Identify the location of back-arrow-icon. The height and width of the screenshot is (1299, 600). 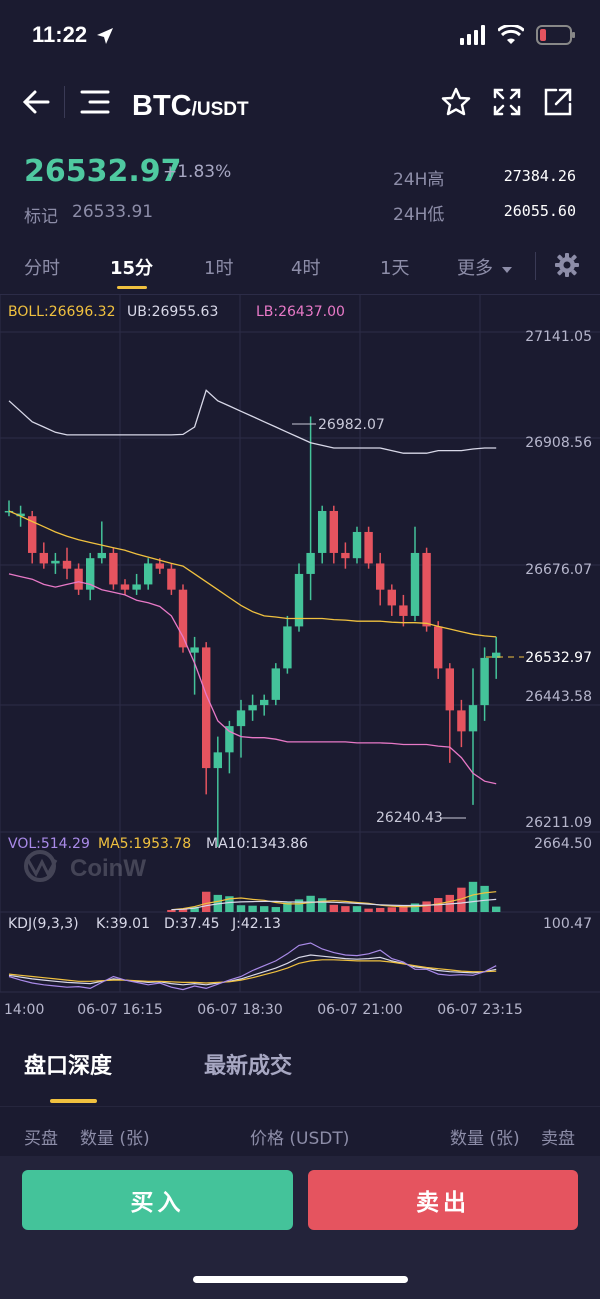
(36, 104).